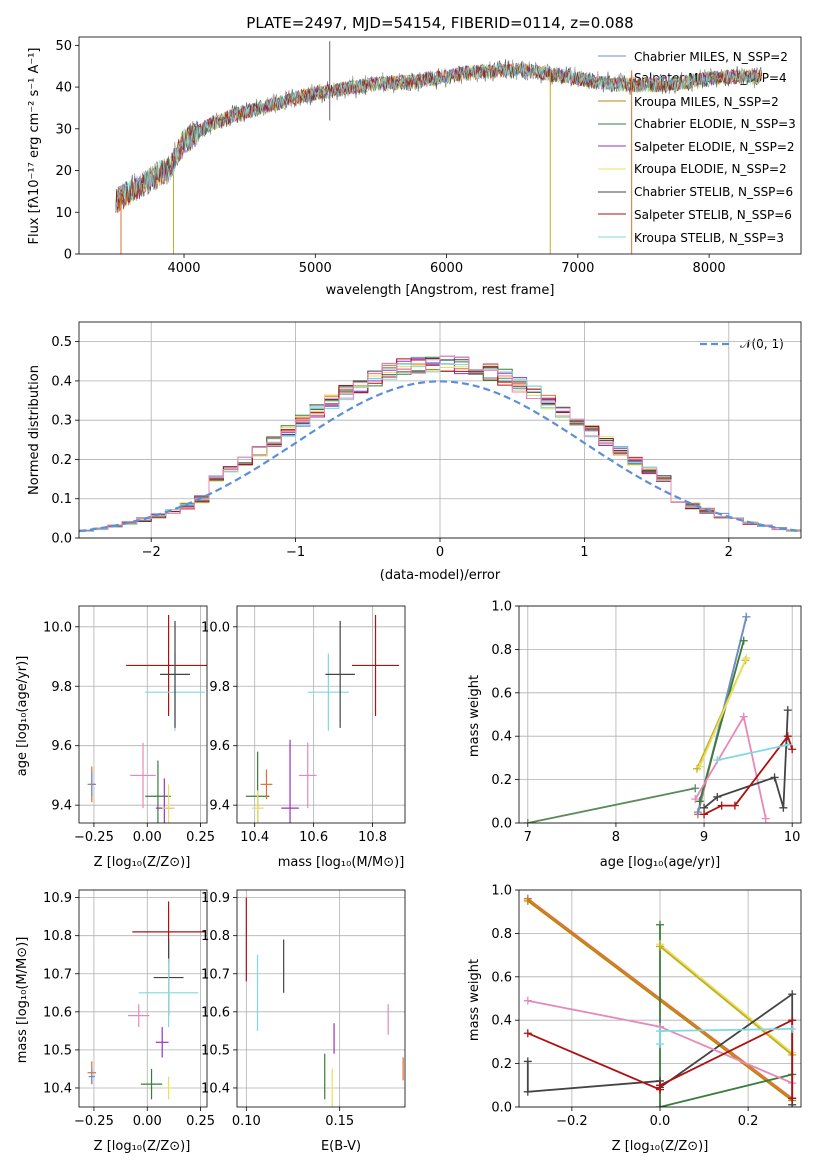 This screenshot has width=819, height=1170. What do you see at coordinates (151, 552) in the screenshot?
I see `residuals-xtick-label-0: −2` at bounding box center [151, 552].